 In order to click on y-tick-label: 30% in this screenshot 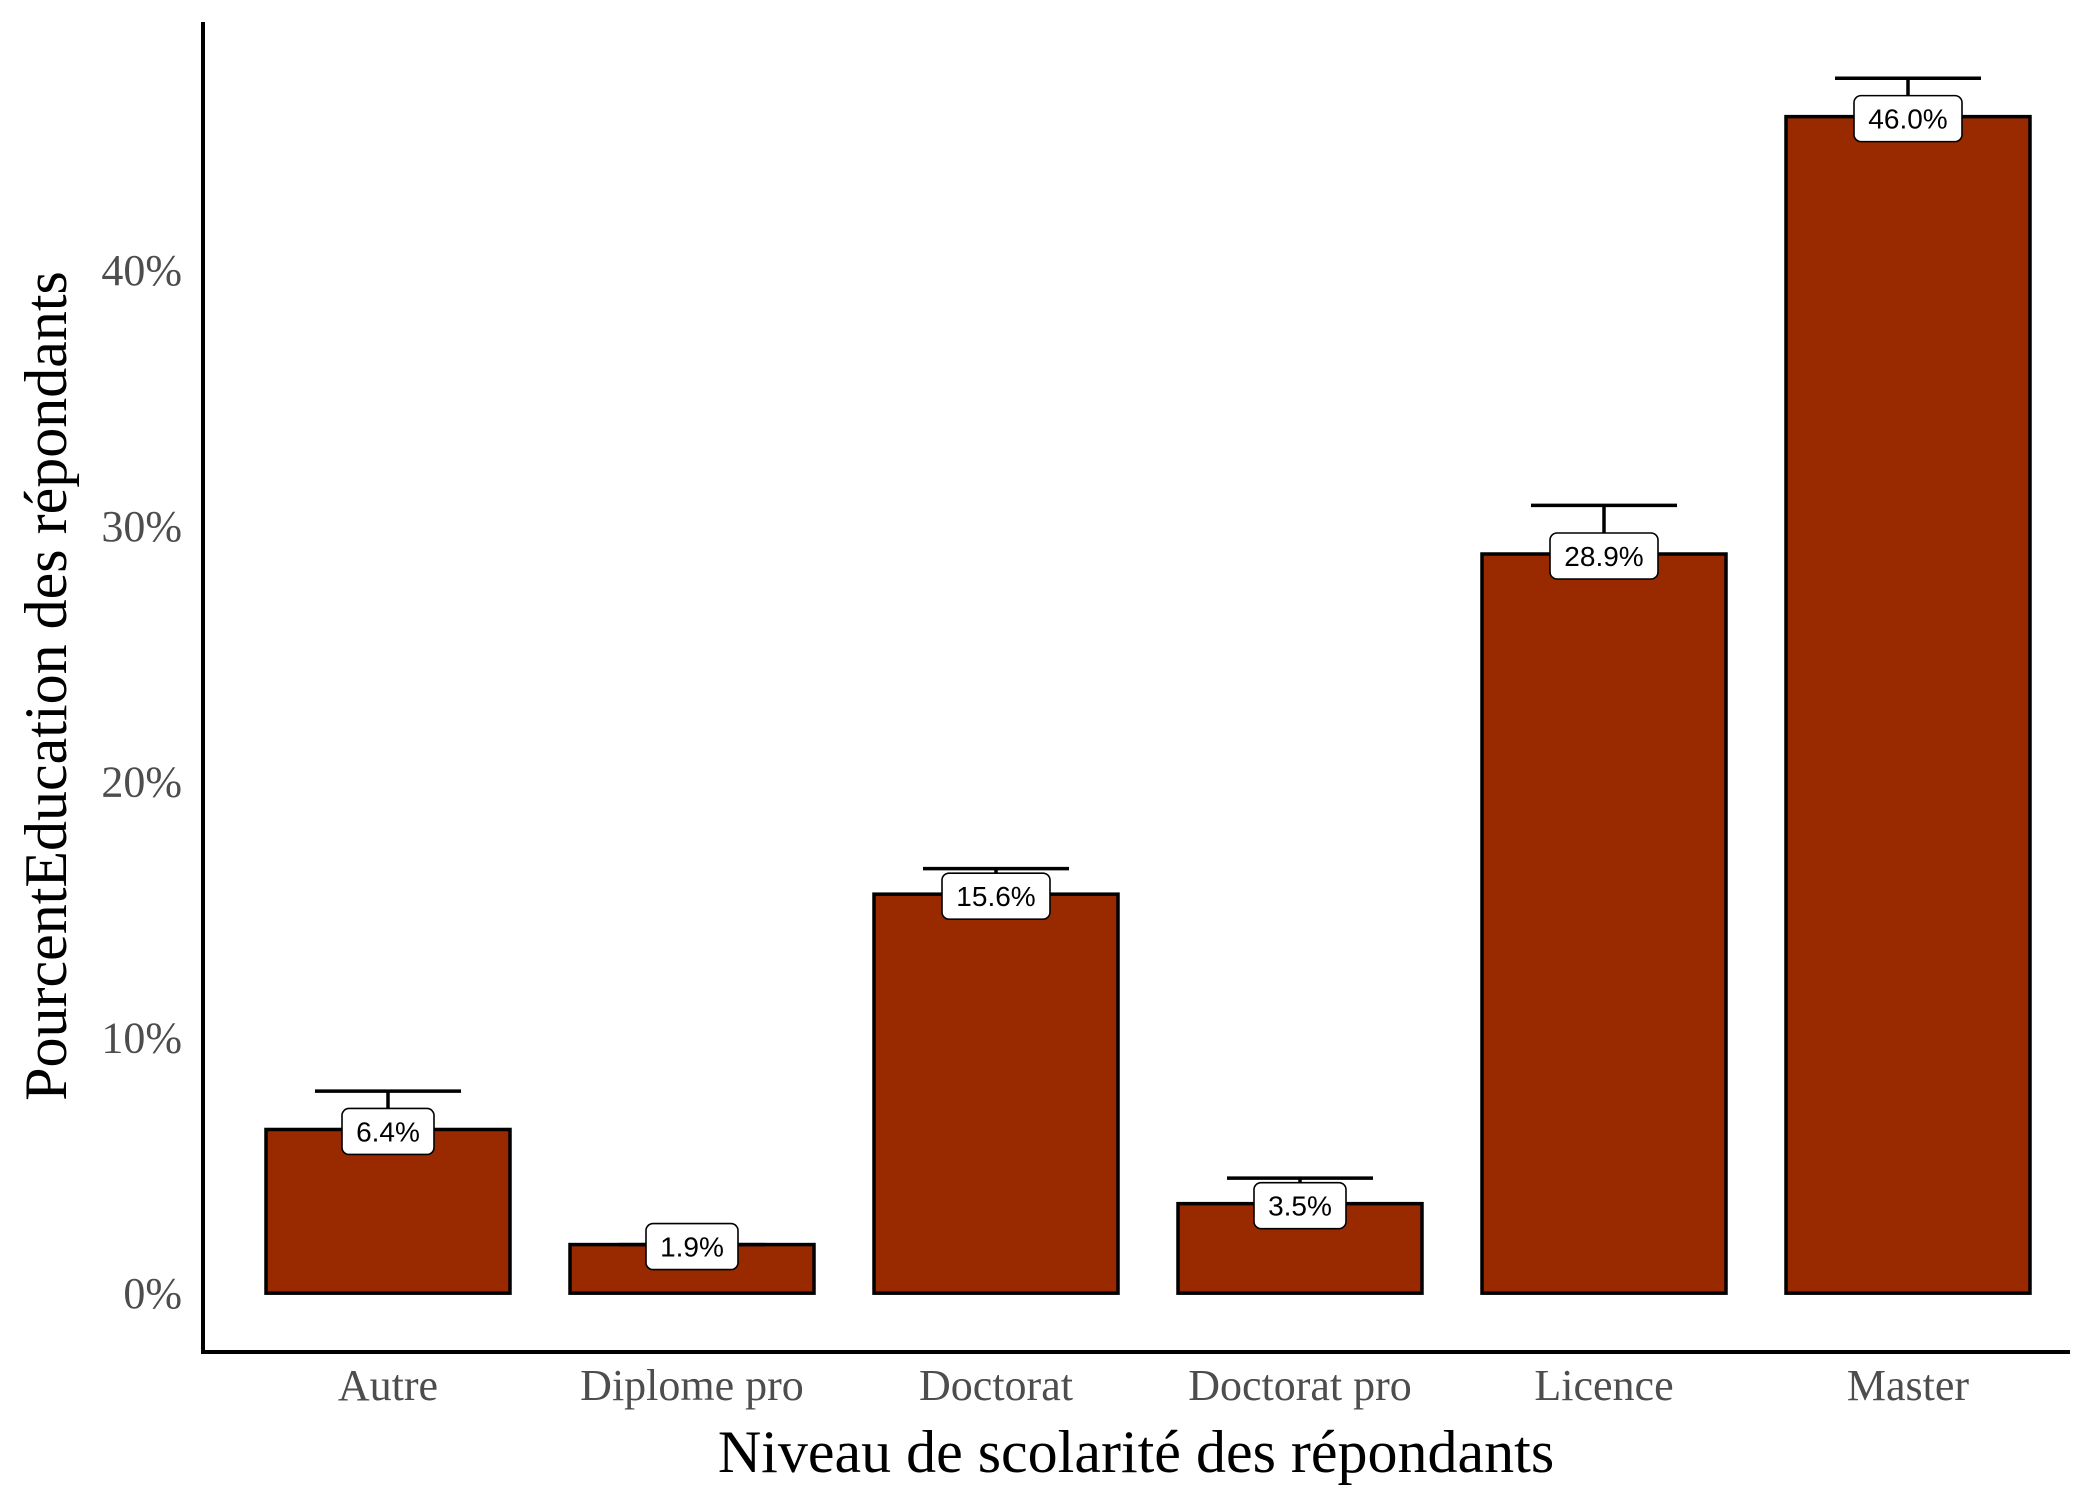, I will do `click(141, 526)`.